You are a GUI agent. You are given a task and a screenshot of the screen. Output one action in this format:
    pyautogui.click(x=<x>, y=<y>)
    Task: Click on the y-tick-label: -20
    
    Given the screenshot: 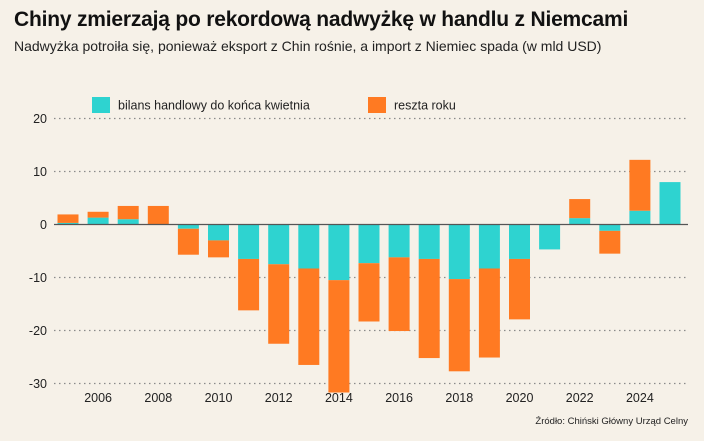 What is the action you would take?
    pyautogui.click(x=38, y=331)
    